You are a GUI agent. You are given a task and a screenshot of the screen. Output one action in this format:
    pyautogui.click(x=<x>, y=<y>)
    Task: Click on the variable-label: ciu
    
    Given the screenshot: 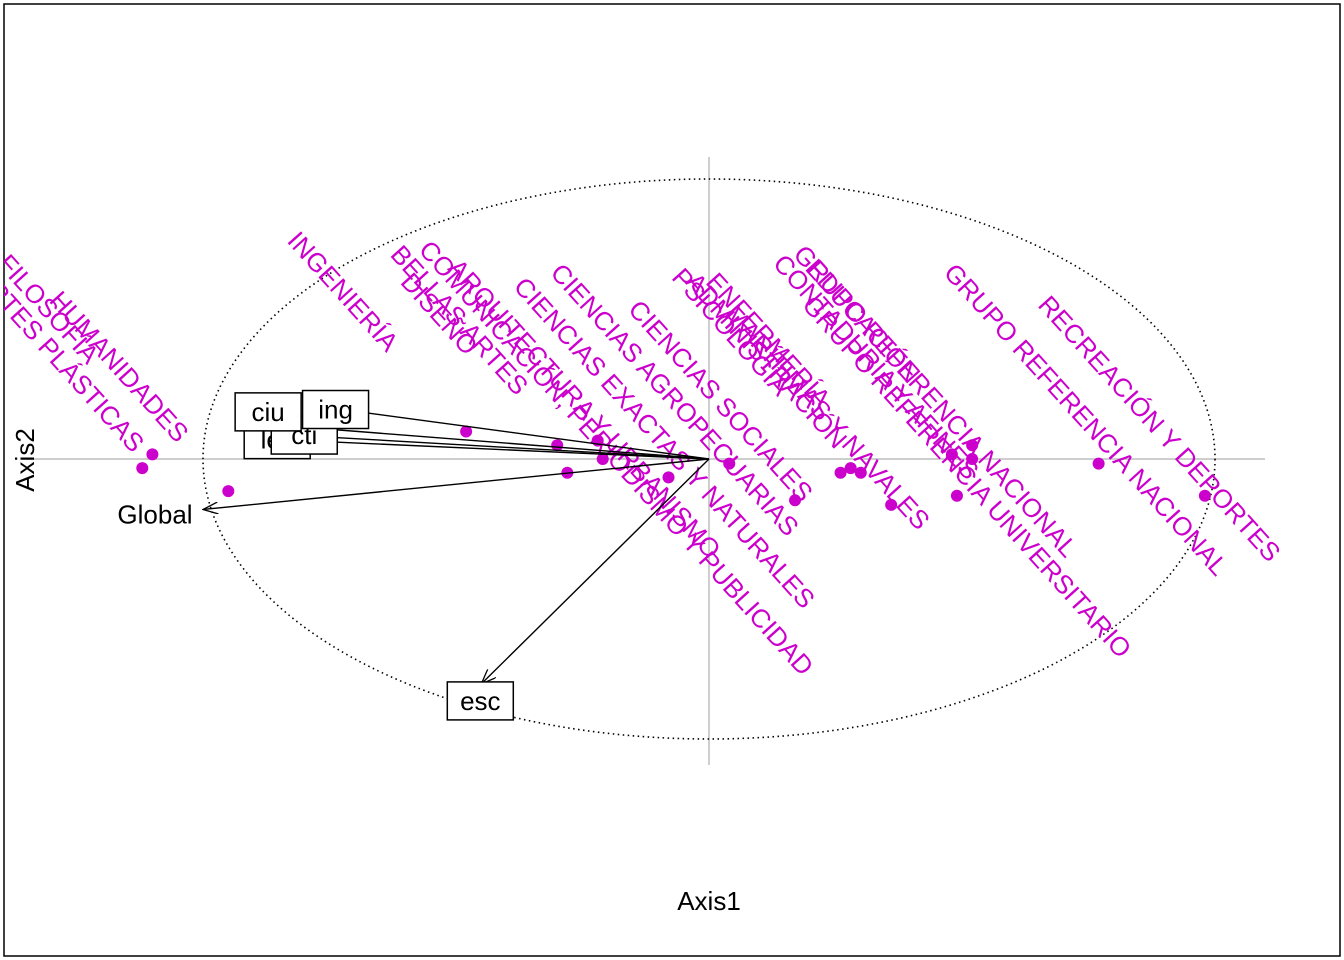 What is the action you would take?
    pyautogui.click(x=268, y=412)
    